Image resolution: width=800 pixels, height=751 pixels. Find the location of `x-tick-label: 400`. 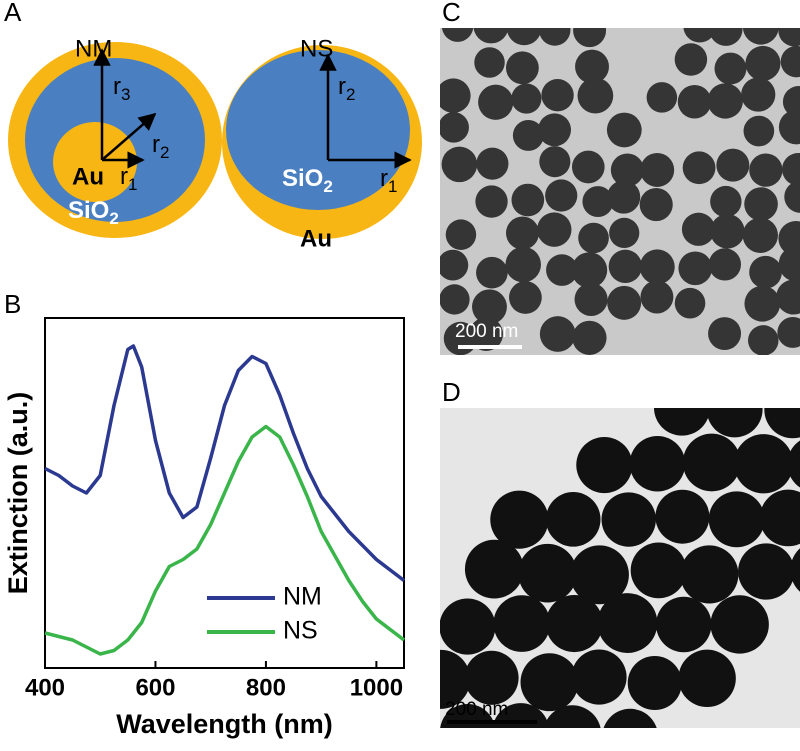

x-tick-label: 400 is located at coordinates (45, 687).